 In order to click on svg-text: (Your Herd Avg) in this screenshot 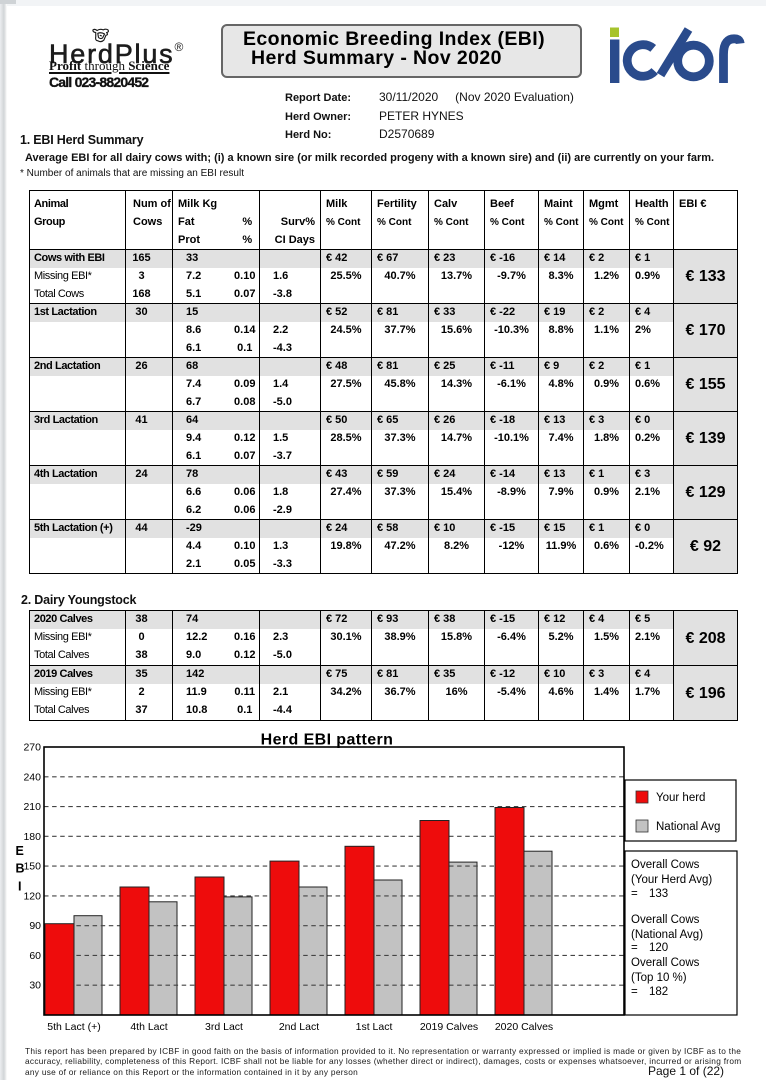, I will do `click(671, 880)`.